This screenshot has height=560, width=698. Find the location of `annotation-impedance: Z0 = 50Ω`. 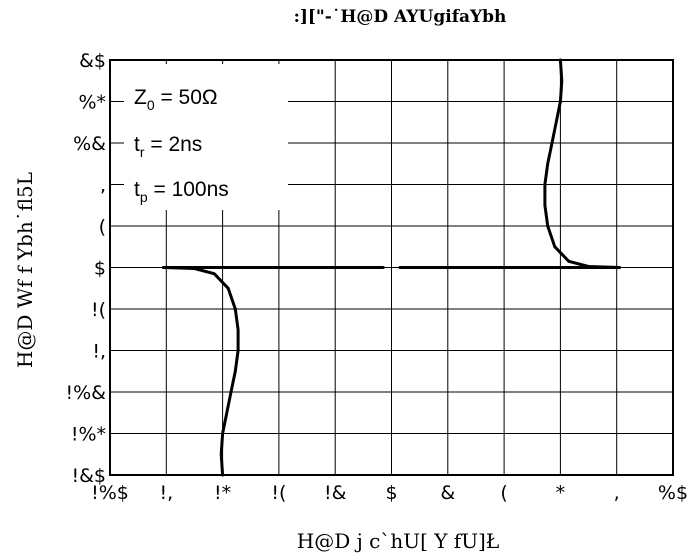

annotation-impedance: Z0 = 50Ω is located at coordinates (176, 99).